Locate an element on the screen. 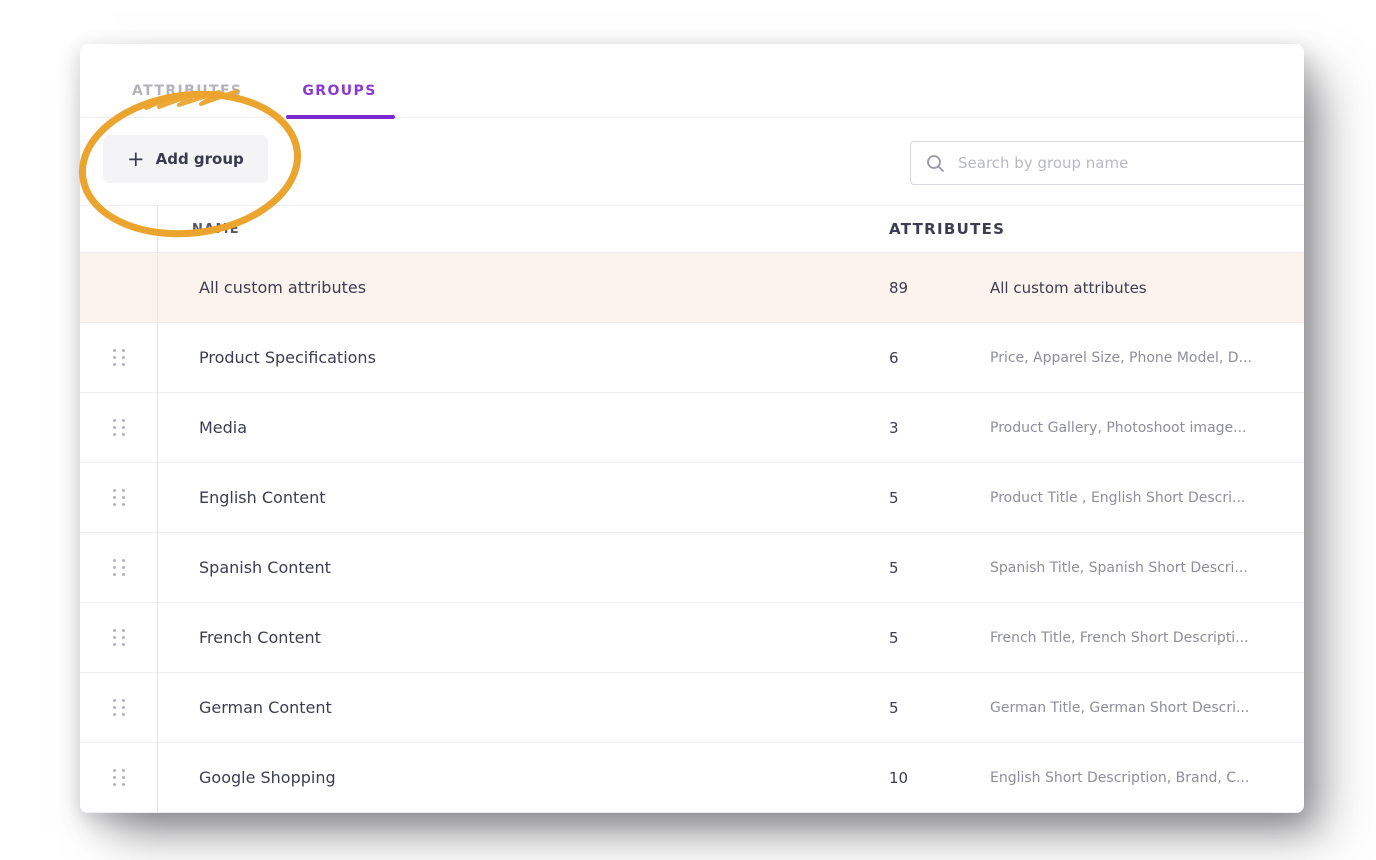  group-name: German Content is located at coordinates (265, 707).